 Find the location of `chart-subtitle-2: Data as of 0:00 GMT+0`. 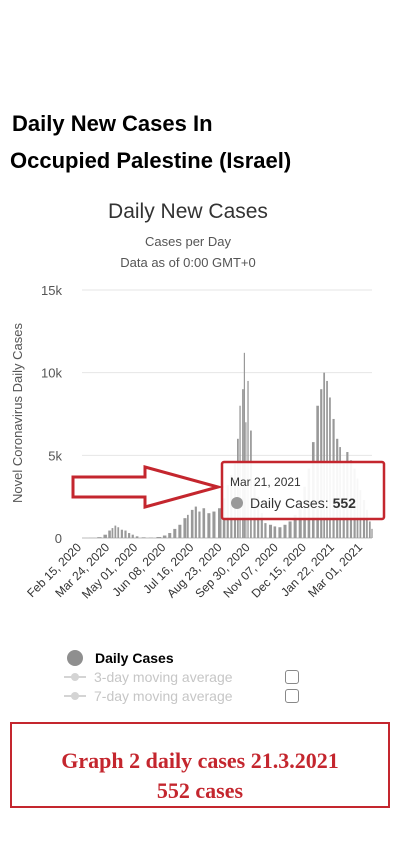

chart-subtitle-2: Data as of 0:00 GMT+0 is located at coordinates (187, 262).